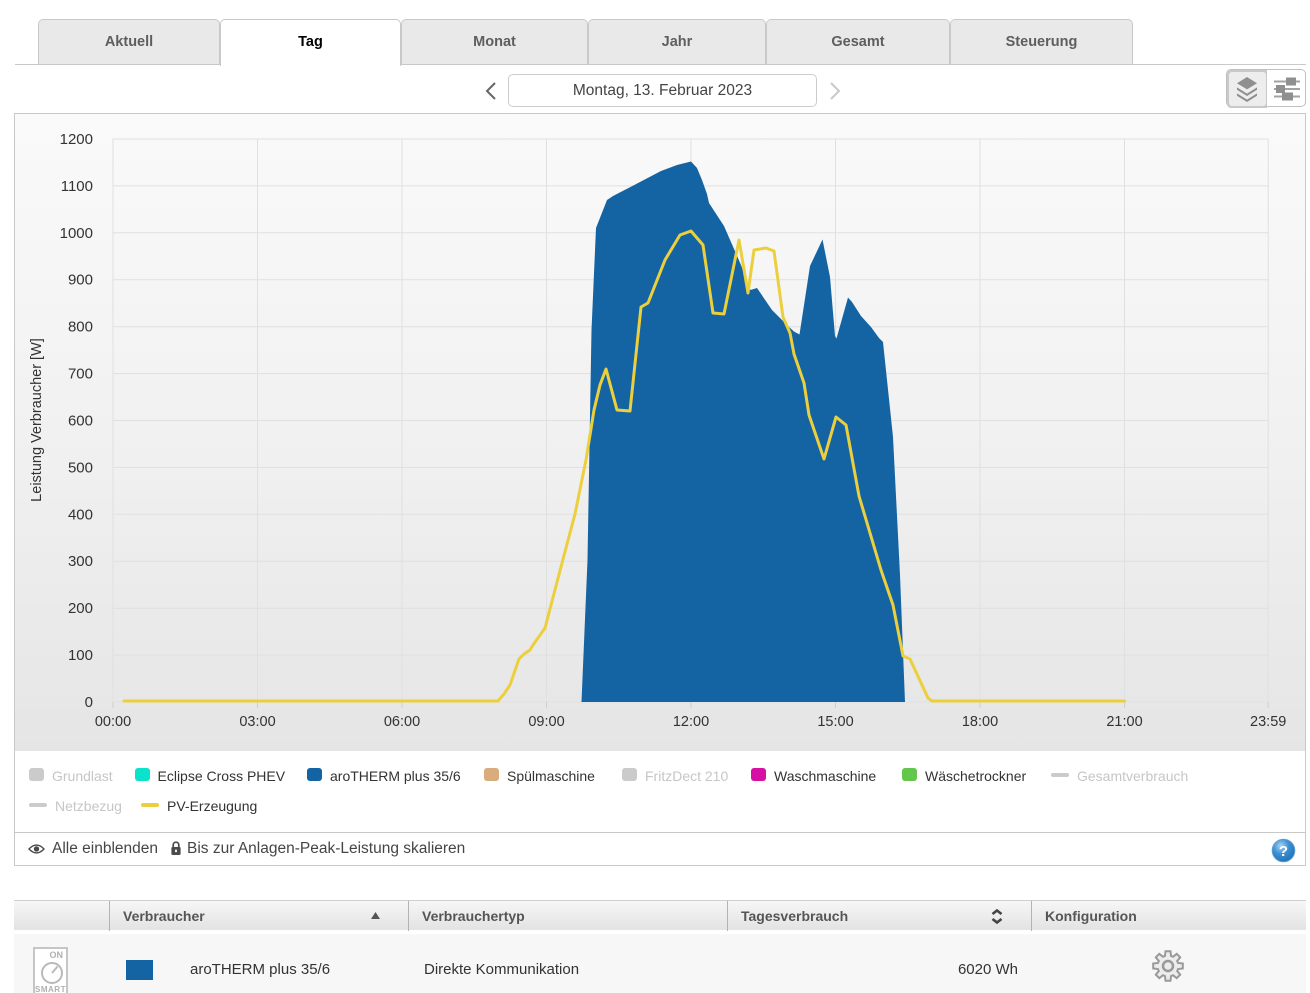  Describe the element at coordinates (546, 722) in the screenshot. I see `svg-text: 09:00` at that location.